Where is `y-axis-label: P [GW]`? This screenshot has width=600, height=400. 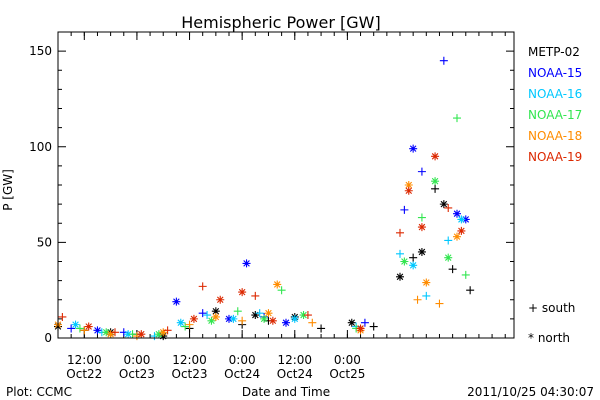 y-axis-label: P [GW] is located at coordinates (8, 190).